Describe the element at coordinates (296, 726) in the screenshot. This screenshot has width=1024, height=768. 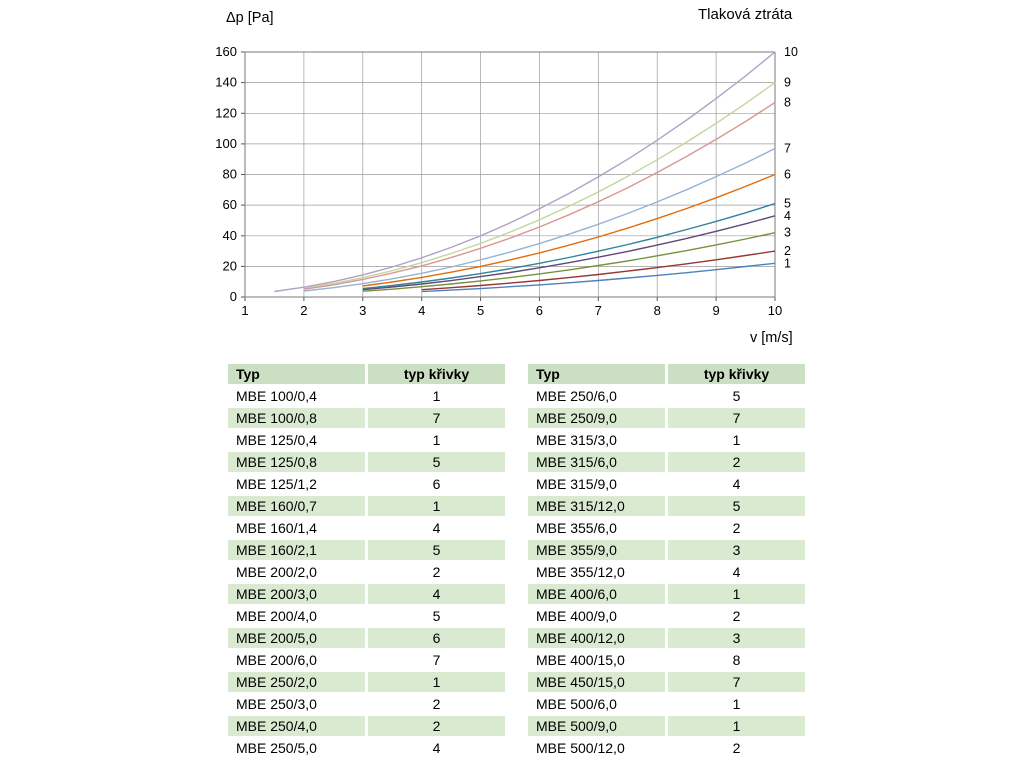
I see `type-cell: MBE 250/4,0` at that location.